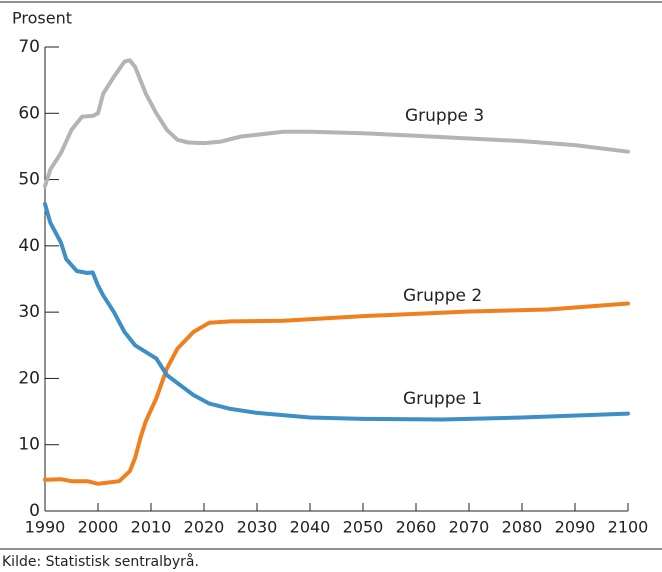 Image resolution: width=662 pixels, height=572 pixels. I want to click on x-tick-label: 2090, so click(575, 527).